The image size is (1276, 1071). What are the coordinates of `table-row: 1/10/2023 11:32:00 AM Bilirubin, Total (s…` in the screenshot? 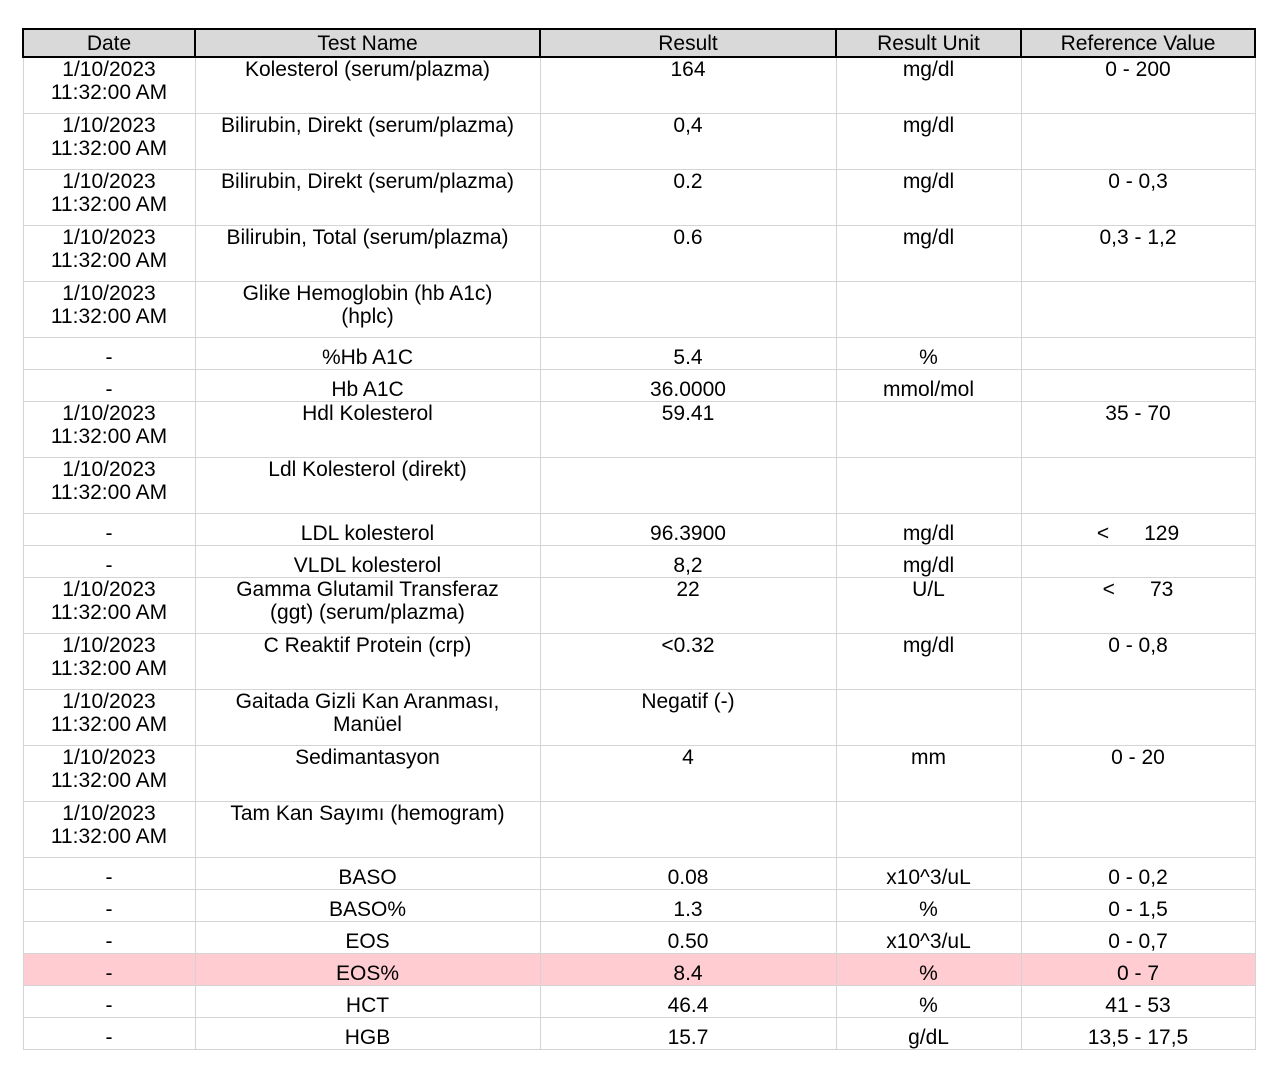 It's located at (639, 253).